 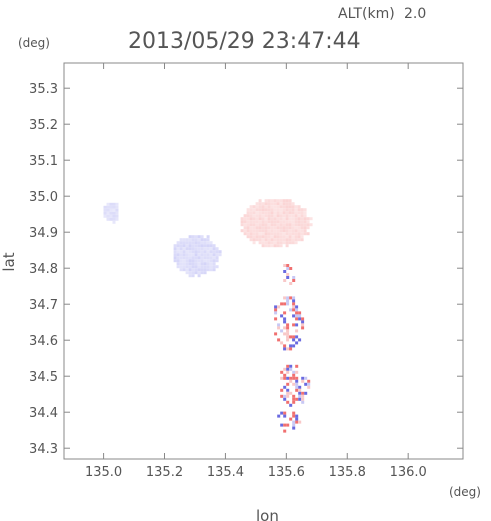 What do you see at coordinates (43, 413) in the screenshot?
I see `y-tick-label: 34.4` at bounding box center [43, 413].